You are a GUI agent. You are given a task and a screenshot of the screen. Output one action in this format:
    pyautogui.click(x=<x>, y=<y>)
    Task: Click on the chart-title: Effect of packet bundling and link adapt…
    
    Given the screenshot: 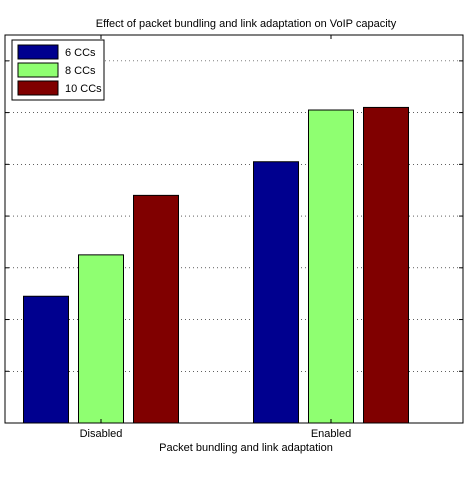 What is the action you would take?
    pyautogui.click(x=246, y=24)
    